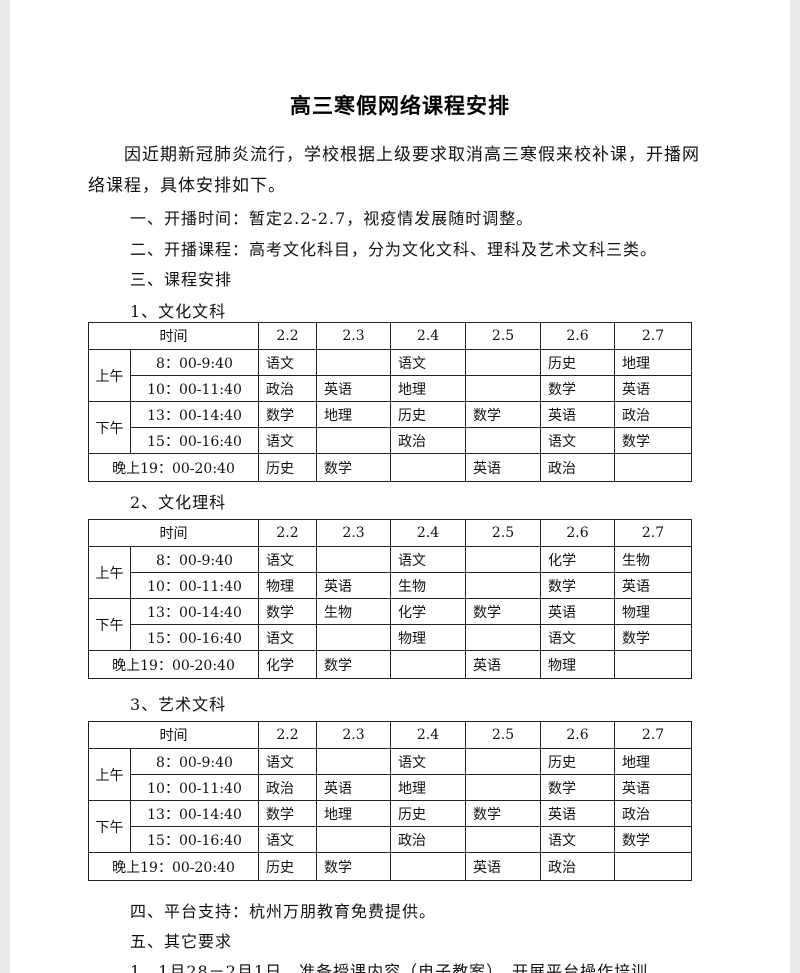  I want to click on list-item: 三、课程安排, so click(181, 279).